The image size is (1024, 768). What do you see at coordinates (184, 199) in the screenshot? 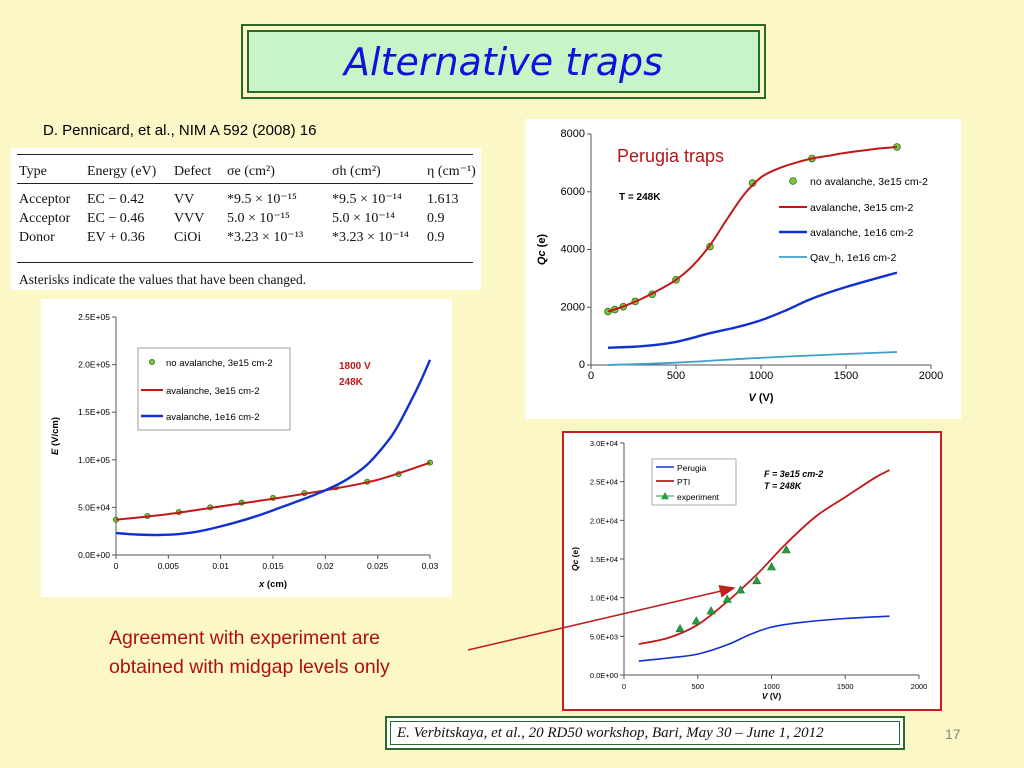
I see `table-cell: VV` at bounding box center [184, 199].